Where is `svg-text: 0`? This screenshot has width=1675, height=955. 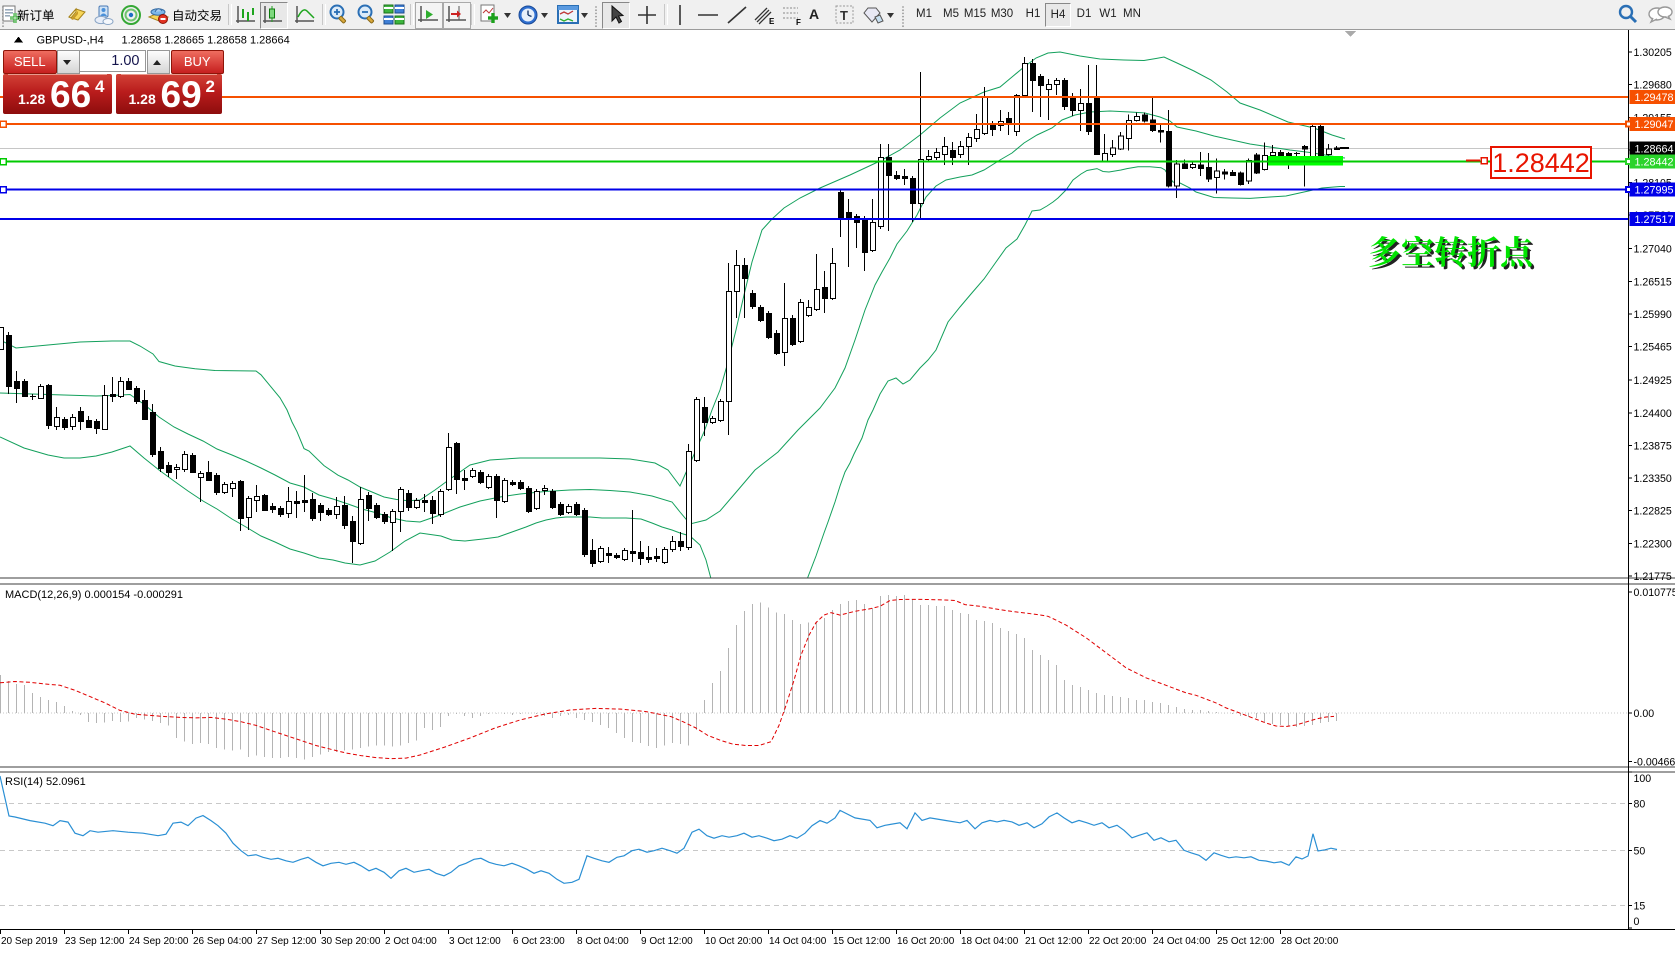
svg-text: 0 is located at coordinates (1637, 922).